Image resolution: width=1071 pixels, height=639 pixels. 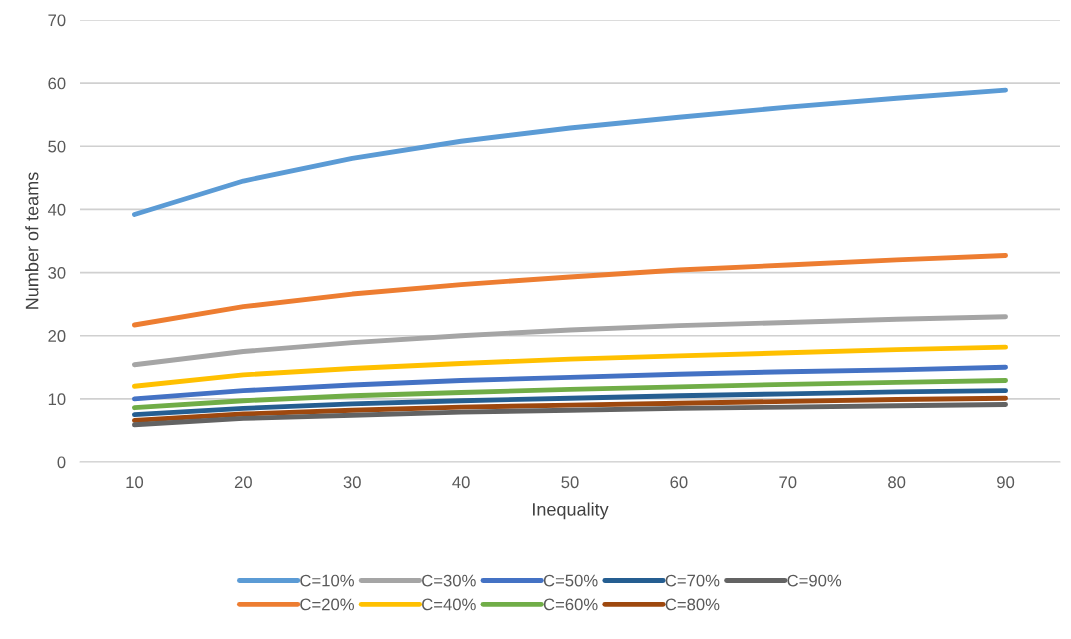 I want to click on legend-label: C=80%, so click(x=692, y=604).